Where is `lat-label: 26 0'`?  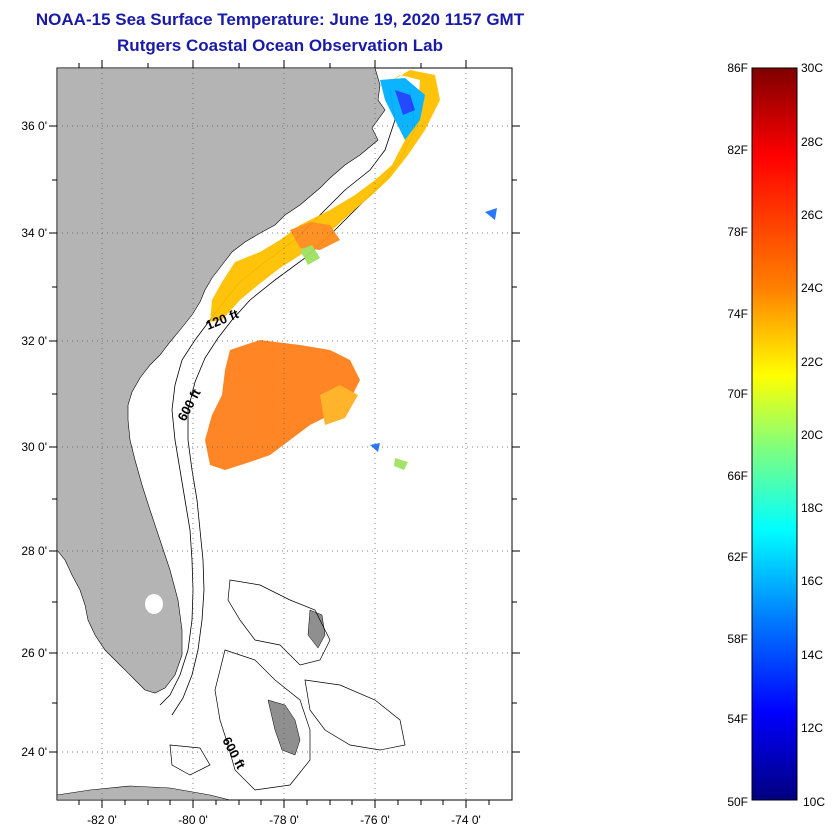 lat-label: 26 0' is located at coordinates (34, 653).